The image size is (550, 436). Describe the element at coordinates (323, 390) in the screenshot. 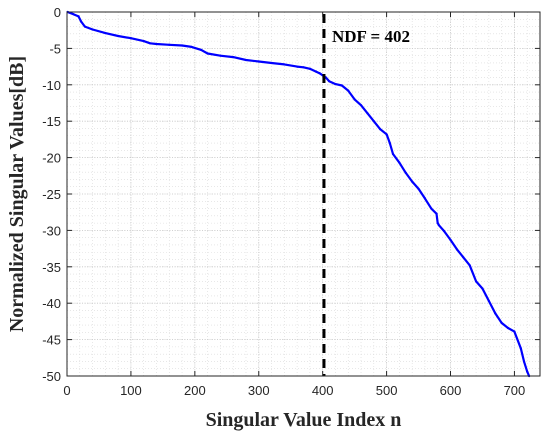

I see `x-tick-label: 400` at that location.